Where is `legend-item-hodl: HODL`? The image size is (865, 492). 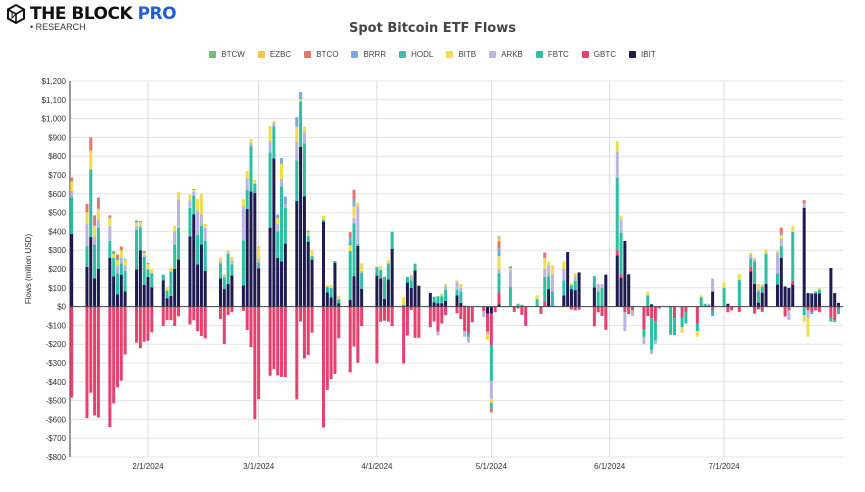
legend-item-hodl: HODL is located at coordinates (416, 54).